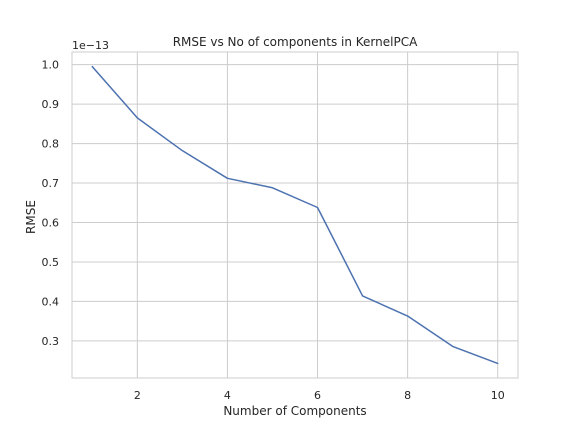 The width and height of the screenshot is (576, 432). I want to click on y-tick-labels: 0.3 0.4 0.5 0.6 0.7 0.8 0.9 1.0, so click(51, 203).